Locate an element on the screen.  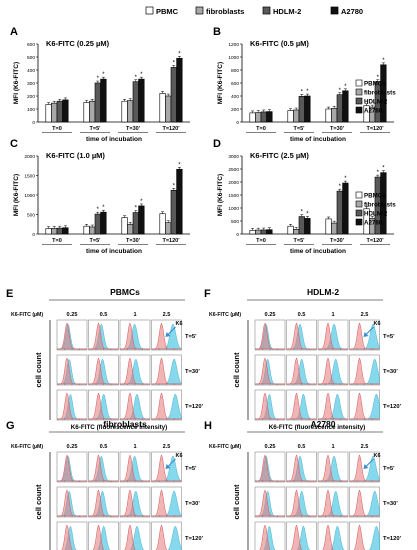
inset-legend-label: PBMCs is located at coordinates (375, 196).